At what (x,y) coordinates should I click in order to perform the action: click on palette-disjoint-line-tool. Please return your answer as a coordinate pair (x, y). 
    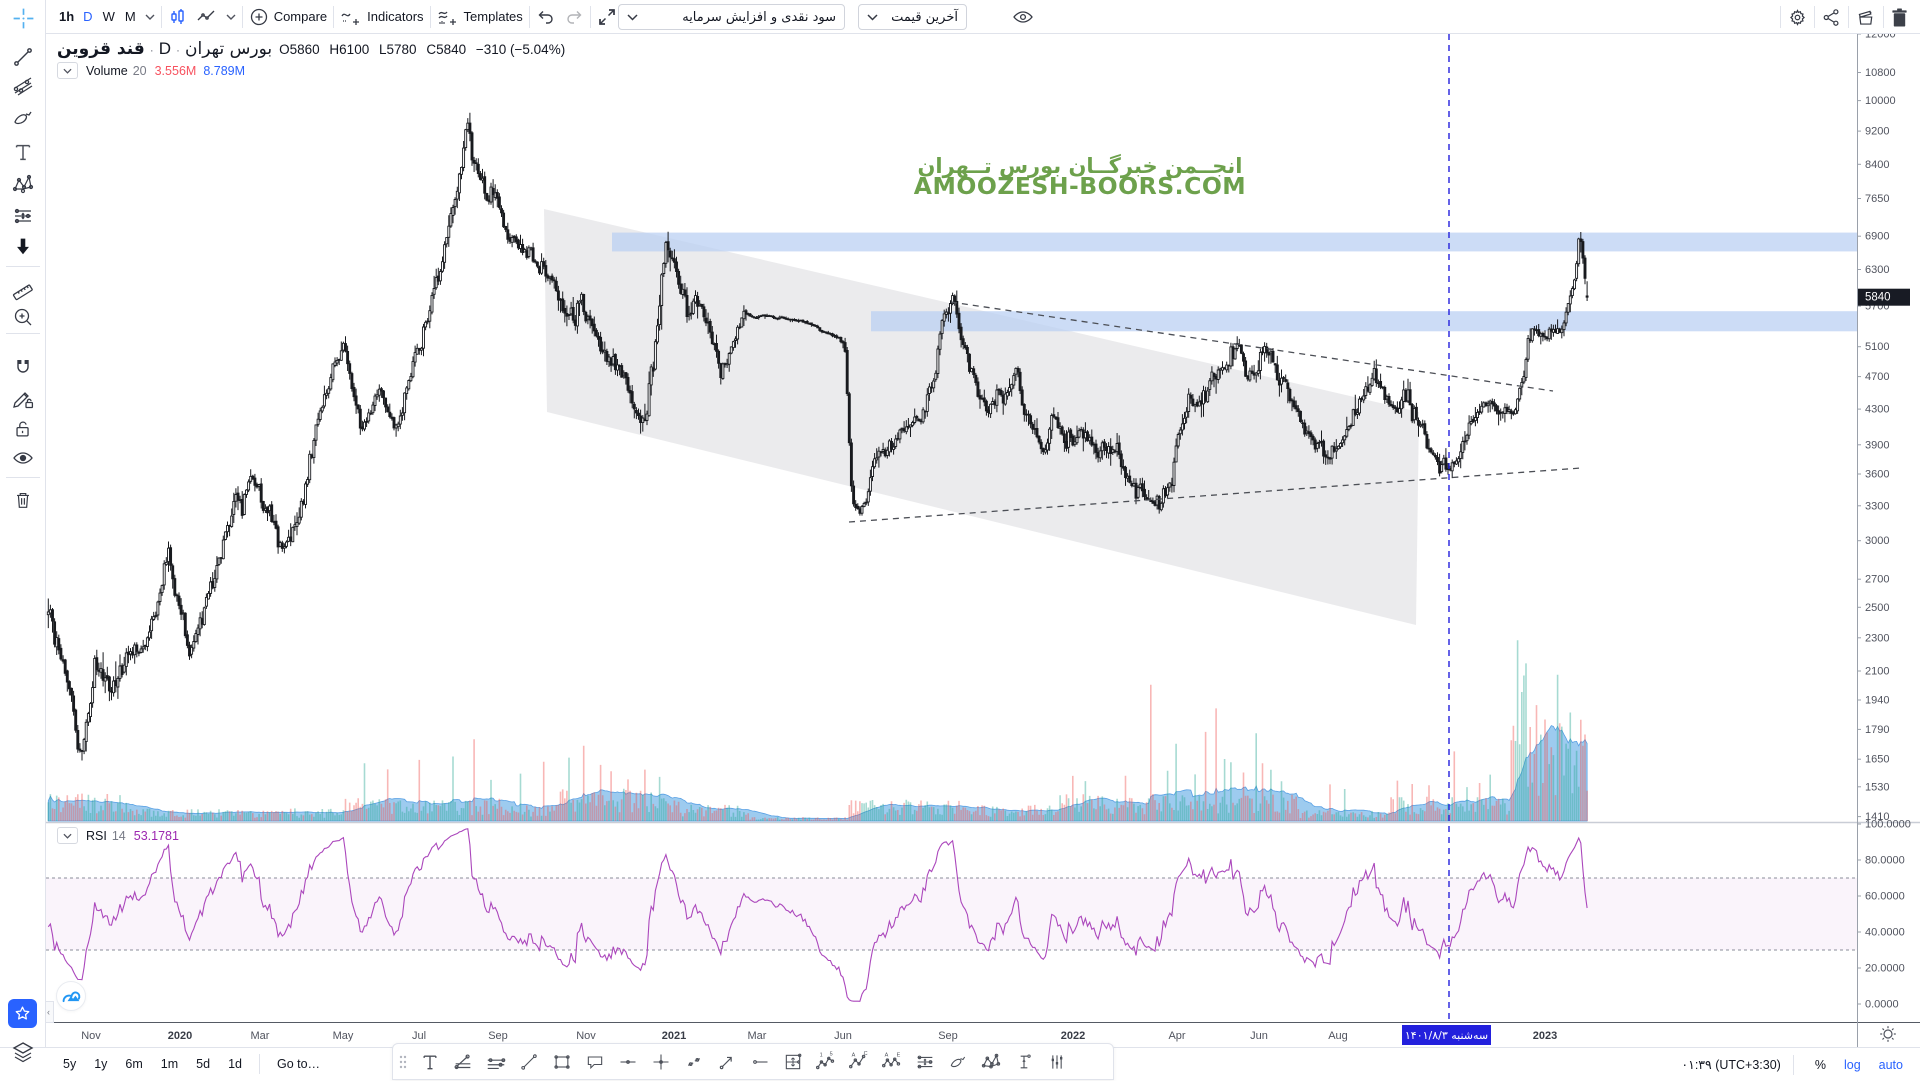
    Looking at the image, I should click on (693, 1061).